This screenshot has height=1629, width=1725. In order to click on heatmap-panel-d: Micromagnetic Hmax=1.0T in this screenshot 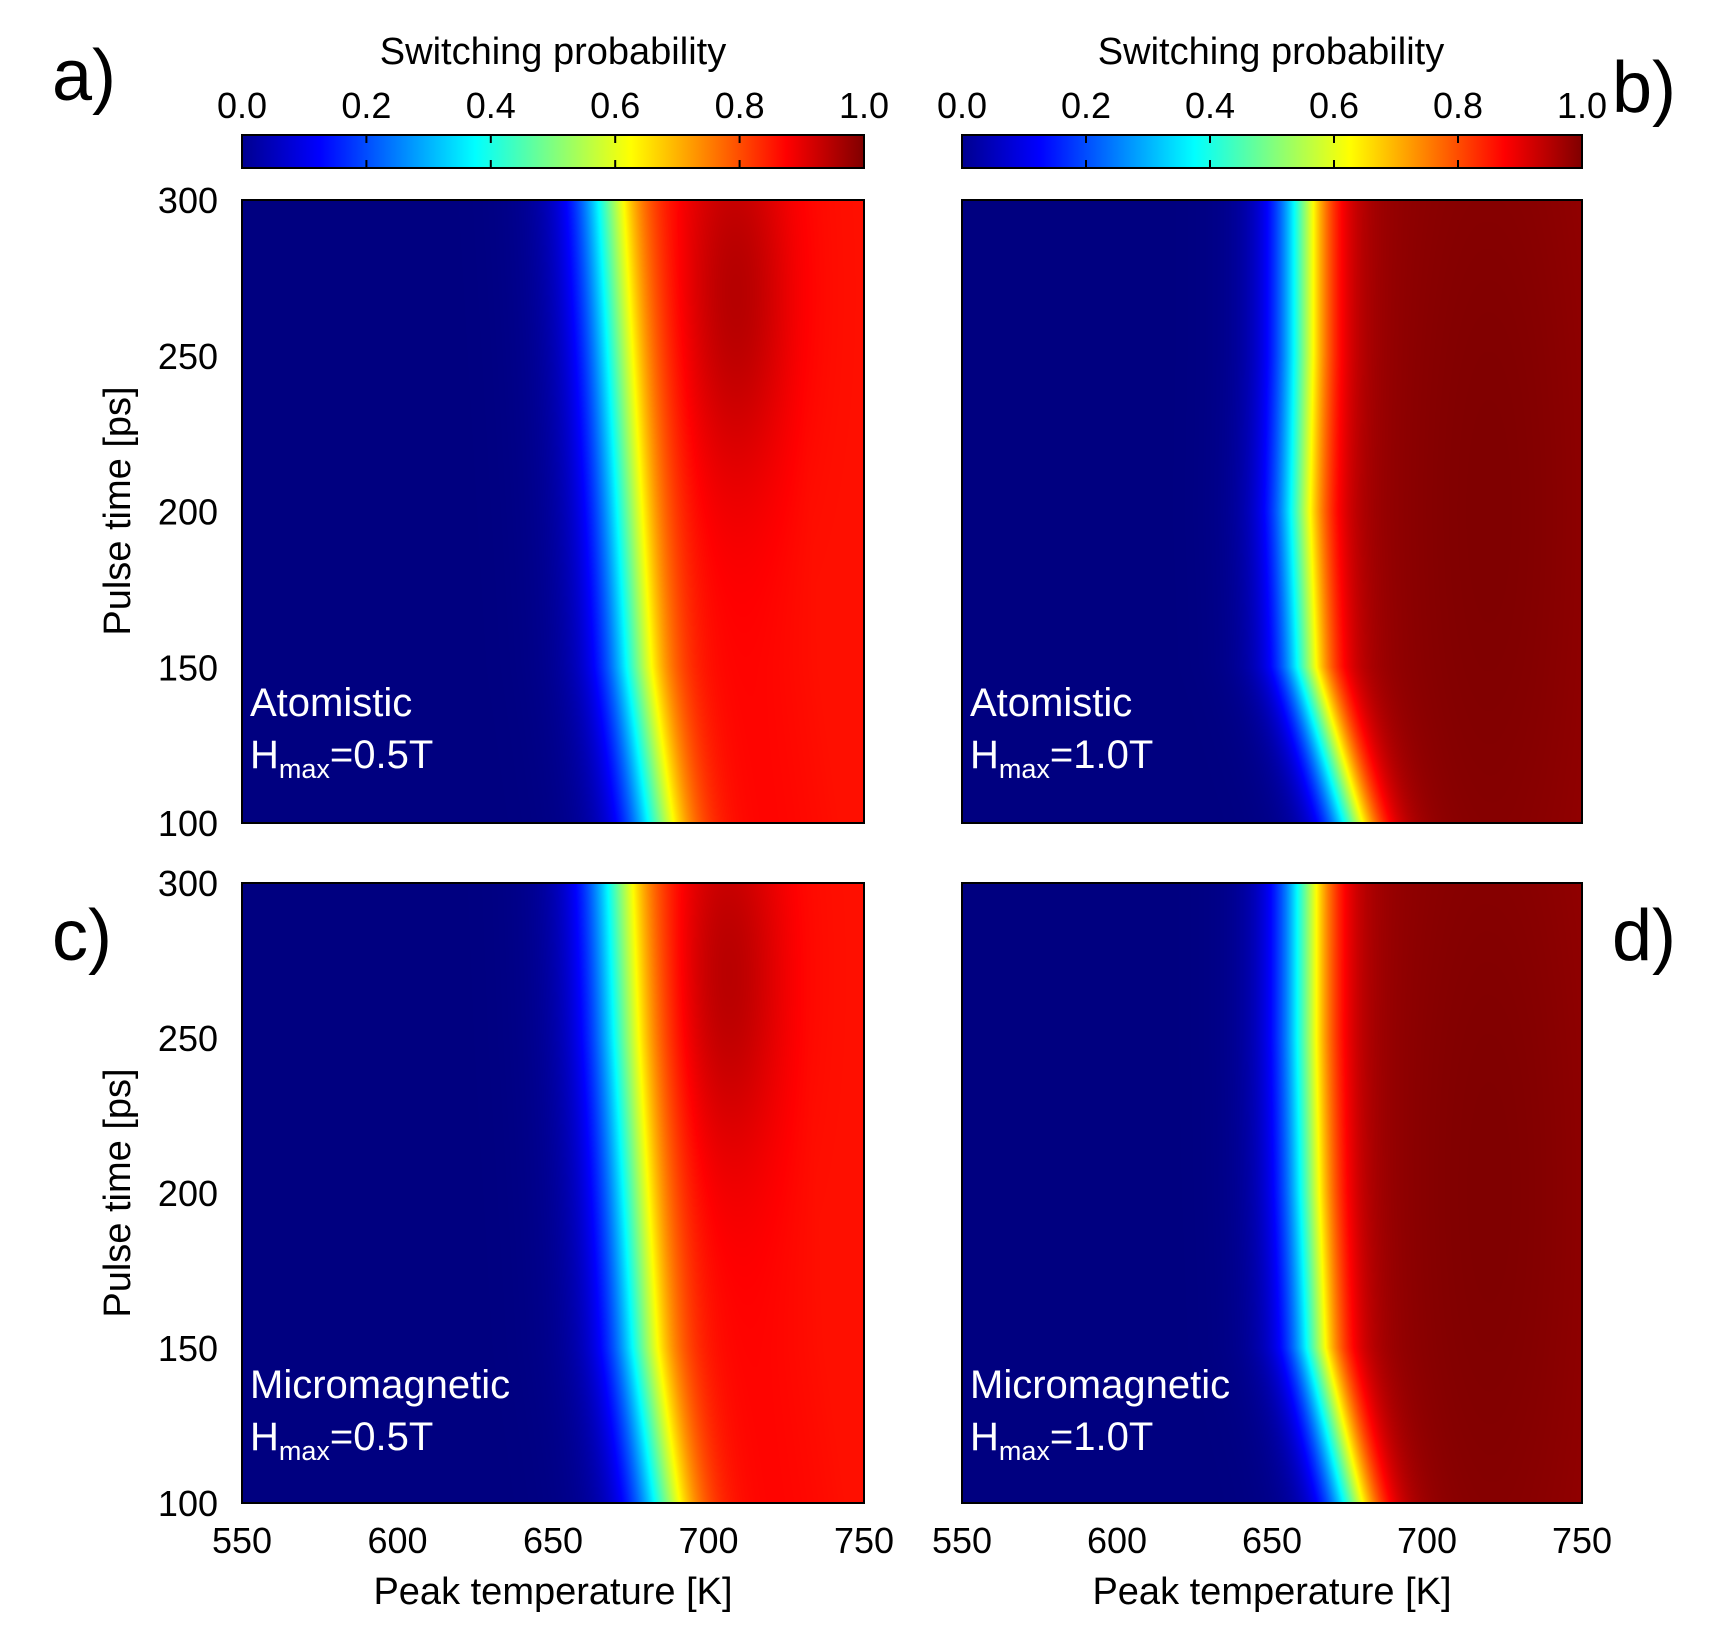, I will do `click(1272, 1193)`.